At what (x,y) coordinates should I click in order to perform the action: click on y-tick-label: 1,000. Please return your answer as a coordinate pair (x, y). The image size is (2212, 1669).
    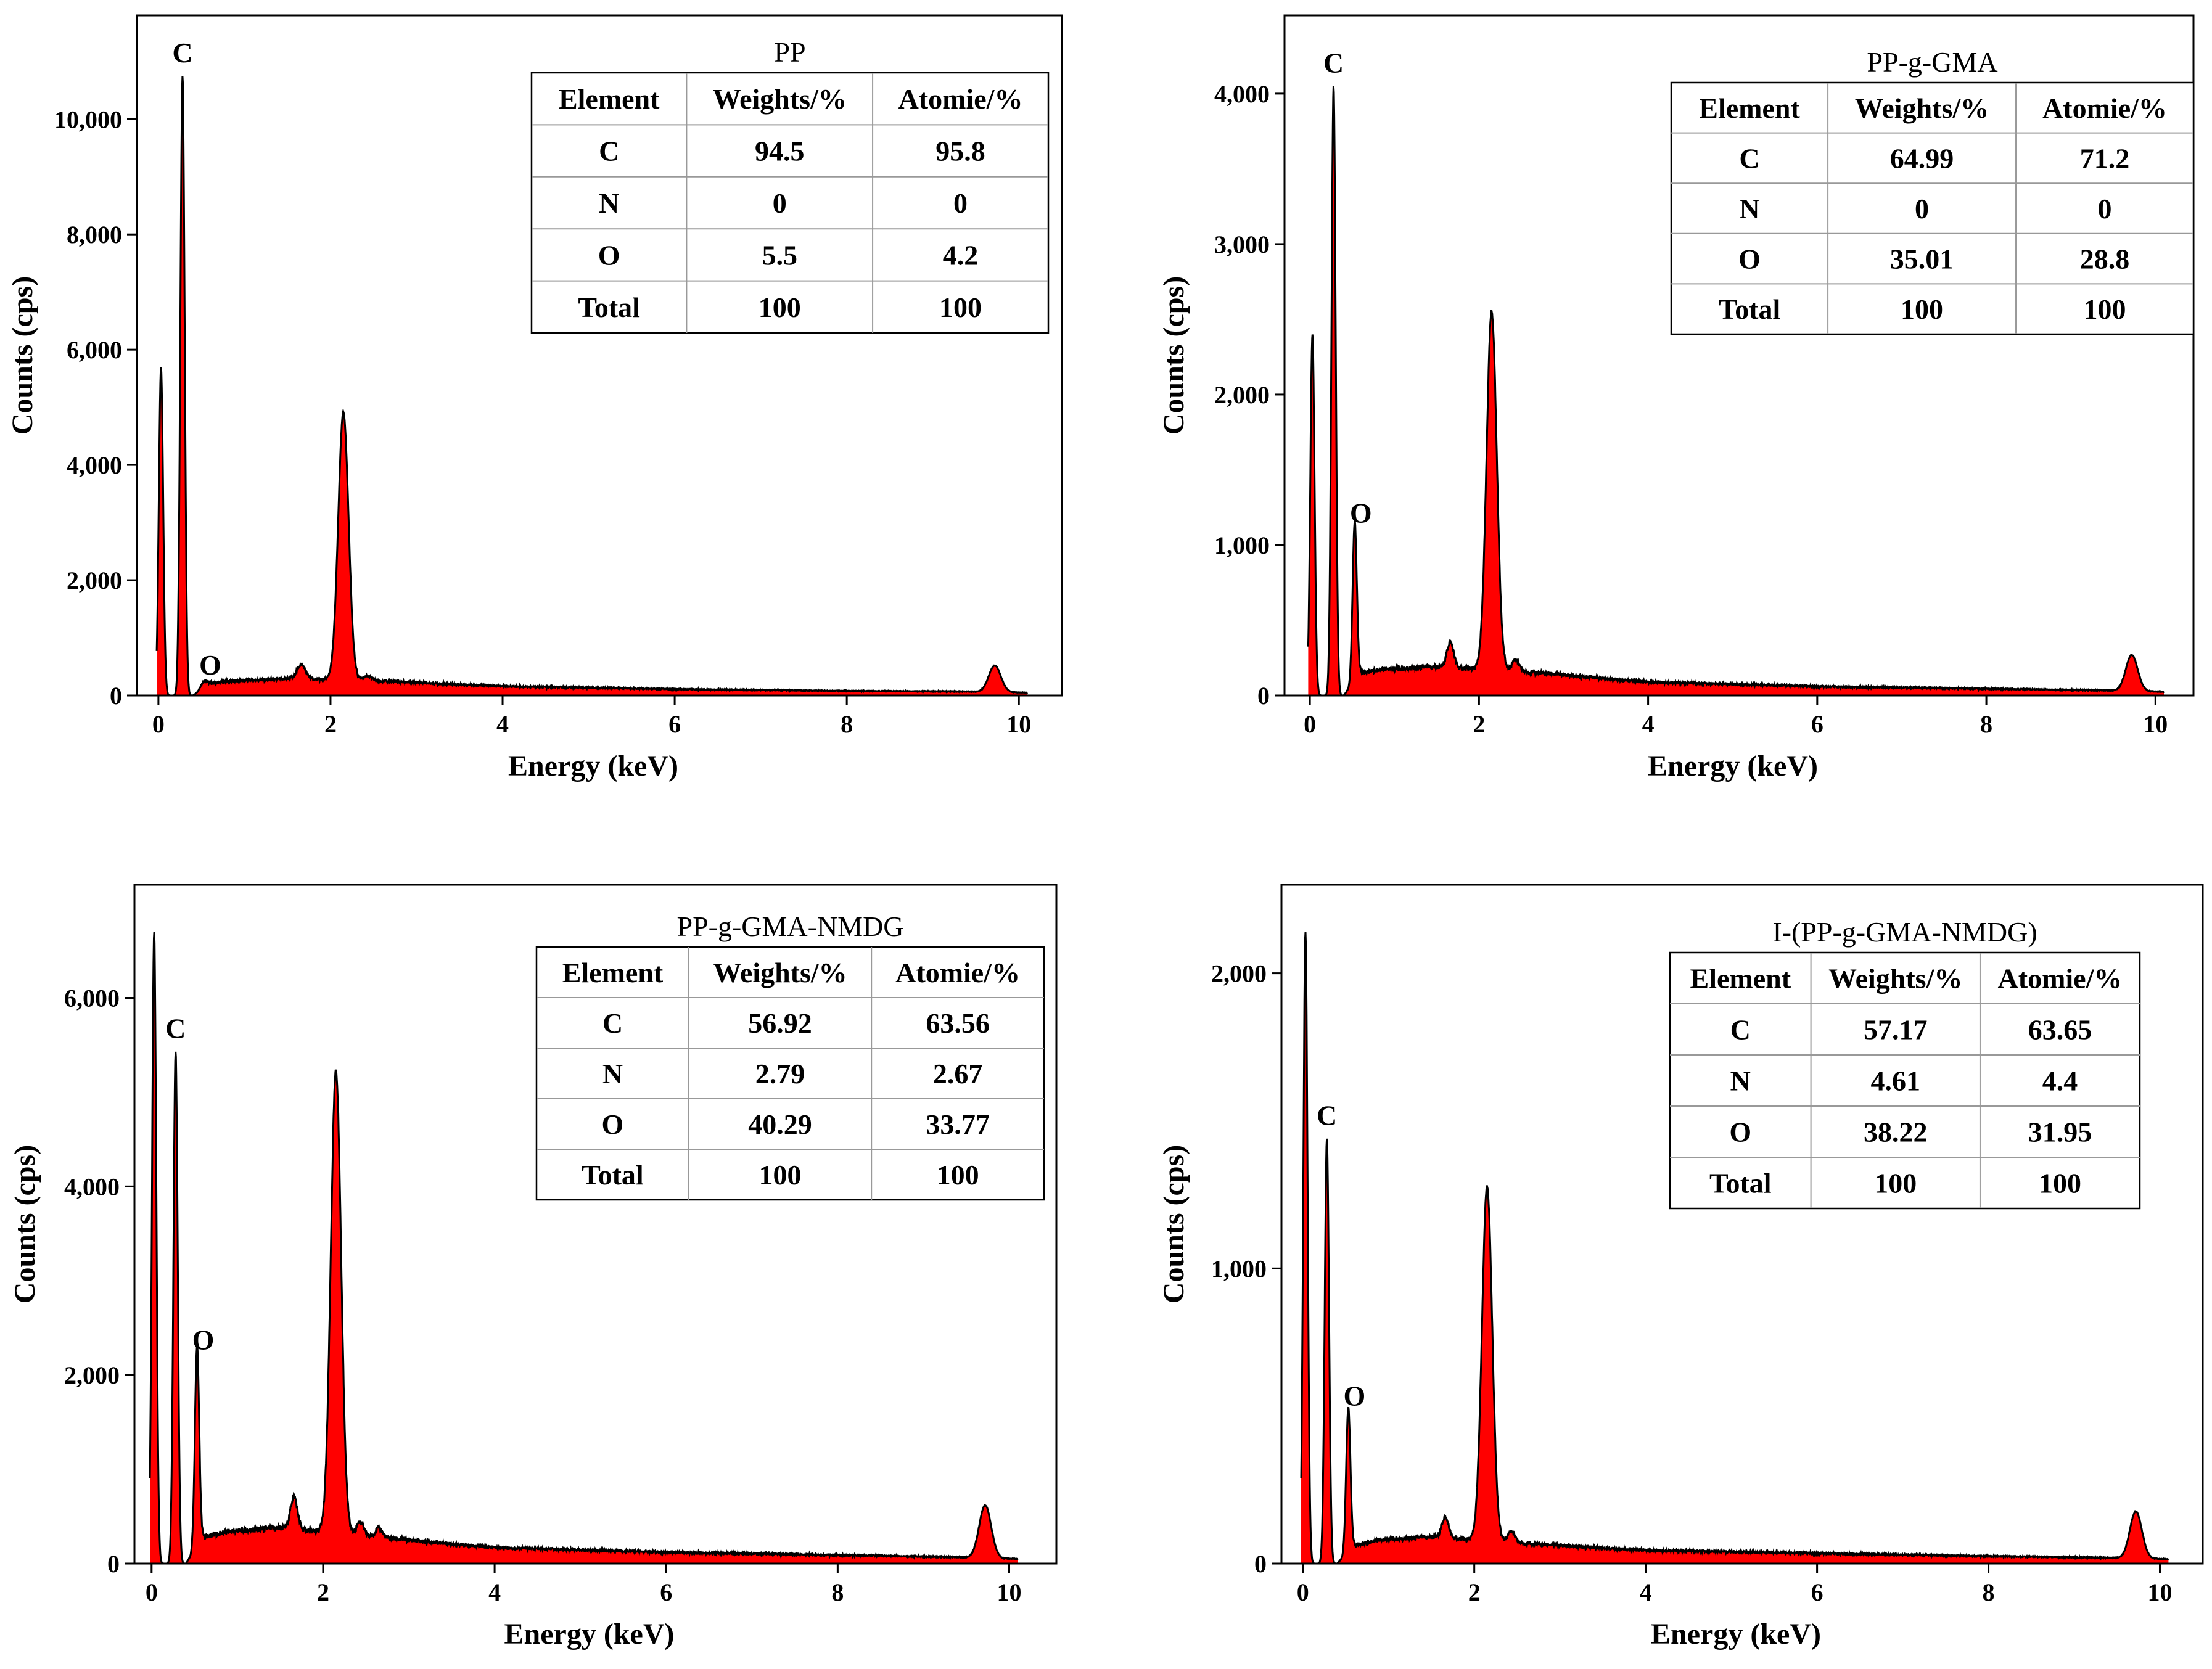
    Looking at the image, I should click on (1242, 545).